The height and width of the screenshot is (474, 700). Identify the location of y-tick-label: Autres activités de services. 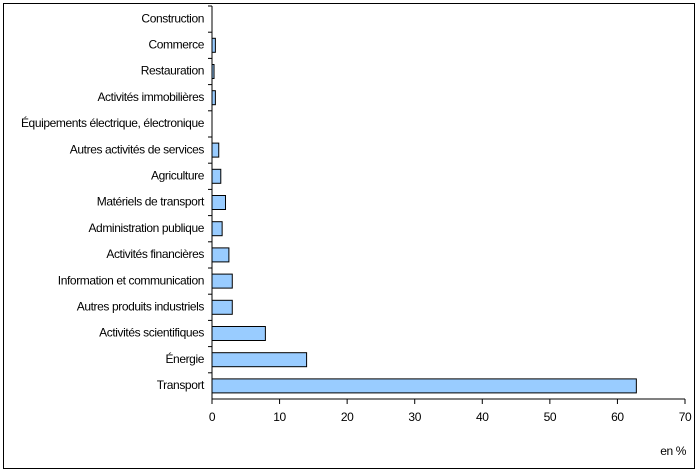
(137, 149).